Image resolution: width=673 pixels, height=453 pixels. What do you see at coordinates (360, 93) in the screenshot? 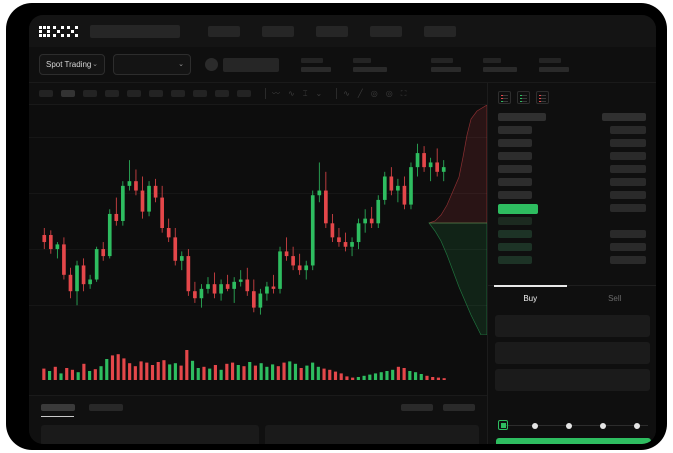
I see `measure-icon: ╱` at bounding box center [360, 93].